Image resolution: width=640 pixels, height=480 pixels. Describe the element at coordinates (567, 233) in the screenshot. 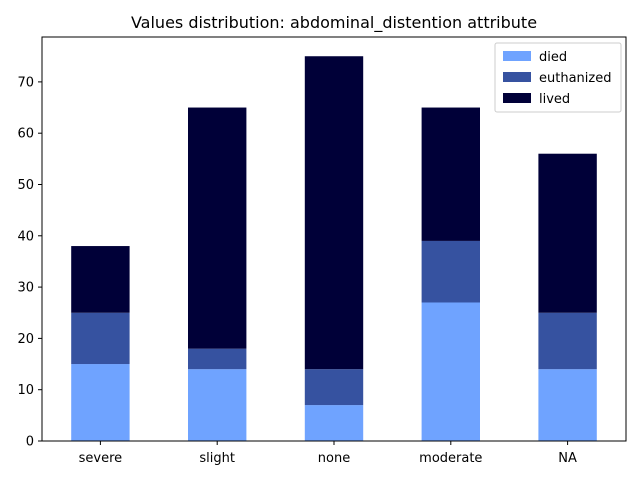

I see `bar-lived-NA` at that location.